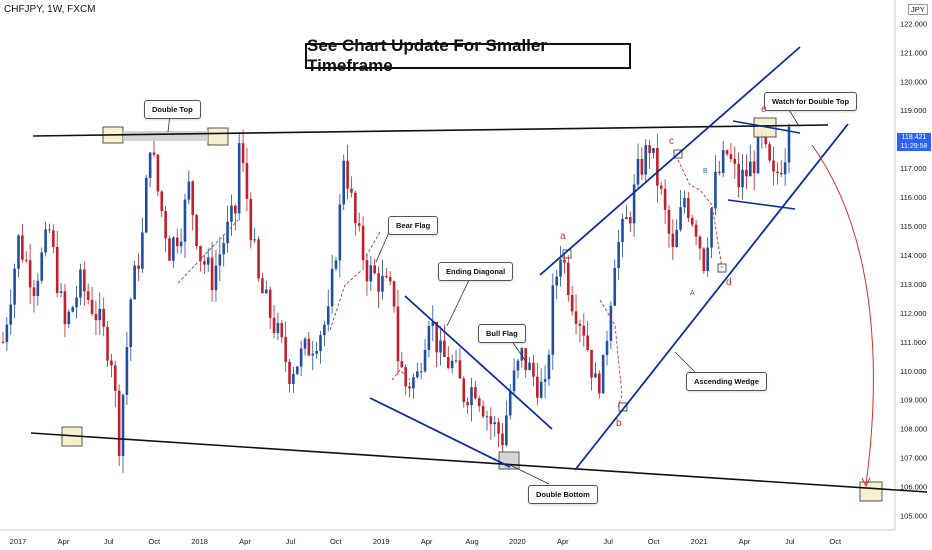 This screenshot has height=550, width=932. Describe the element at coordinates (871, 491) in the screenshot. I see `target-box` at that location.